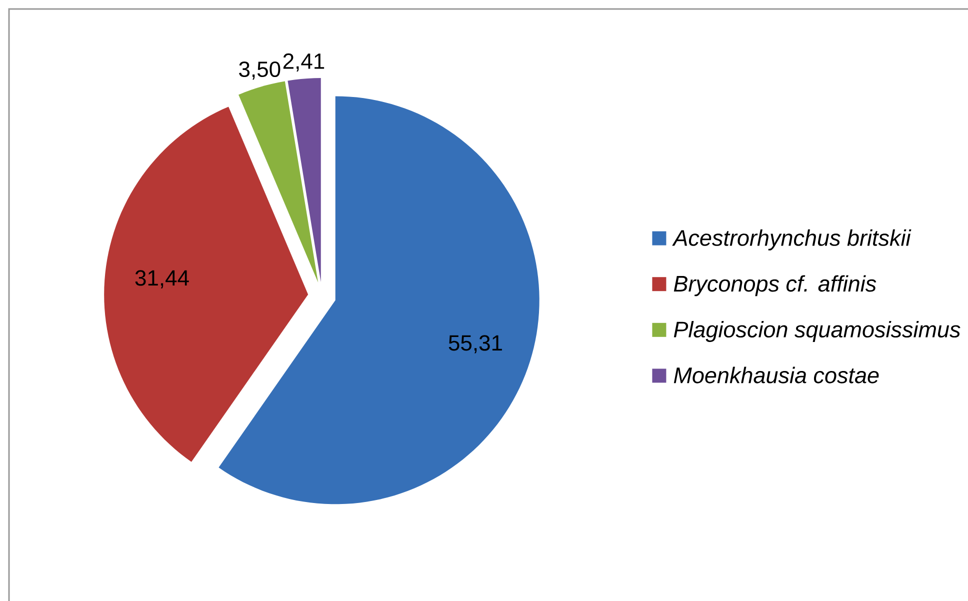 Image resolution: width=968 pixels, height=601 pixels. What do you see at coordinates (775, 285) in the screenshot?
I see `legend-label: Bryconops cf. affinis` at bounding box center [775, 285].